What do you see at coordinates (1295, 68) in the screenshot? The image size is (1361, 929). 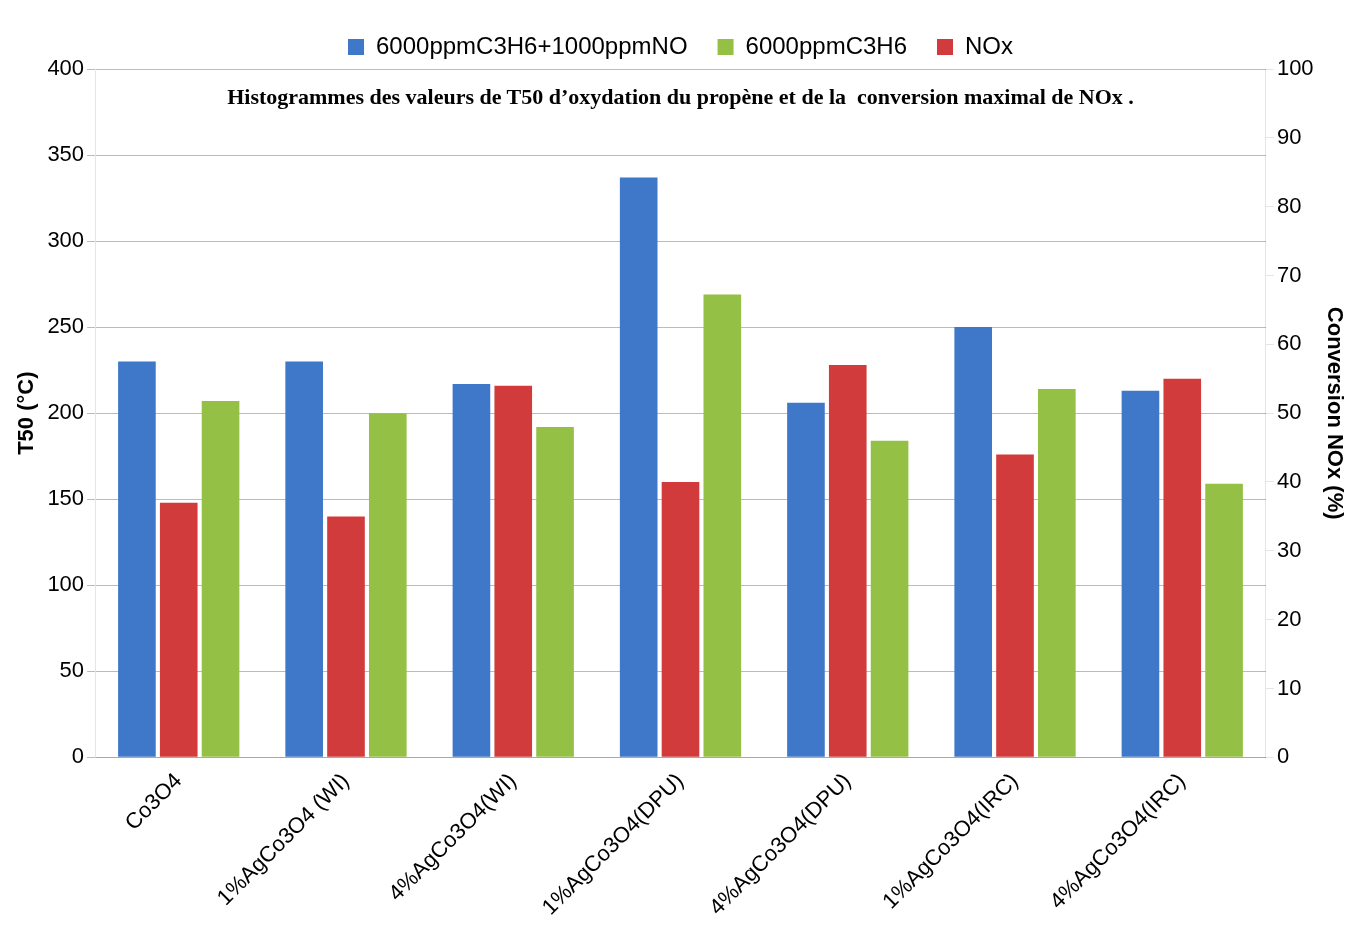 I see `y2-tick-label: 100` at bounding box center [1295, 68].